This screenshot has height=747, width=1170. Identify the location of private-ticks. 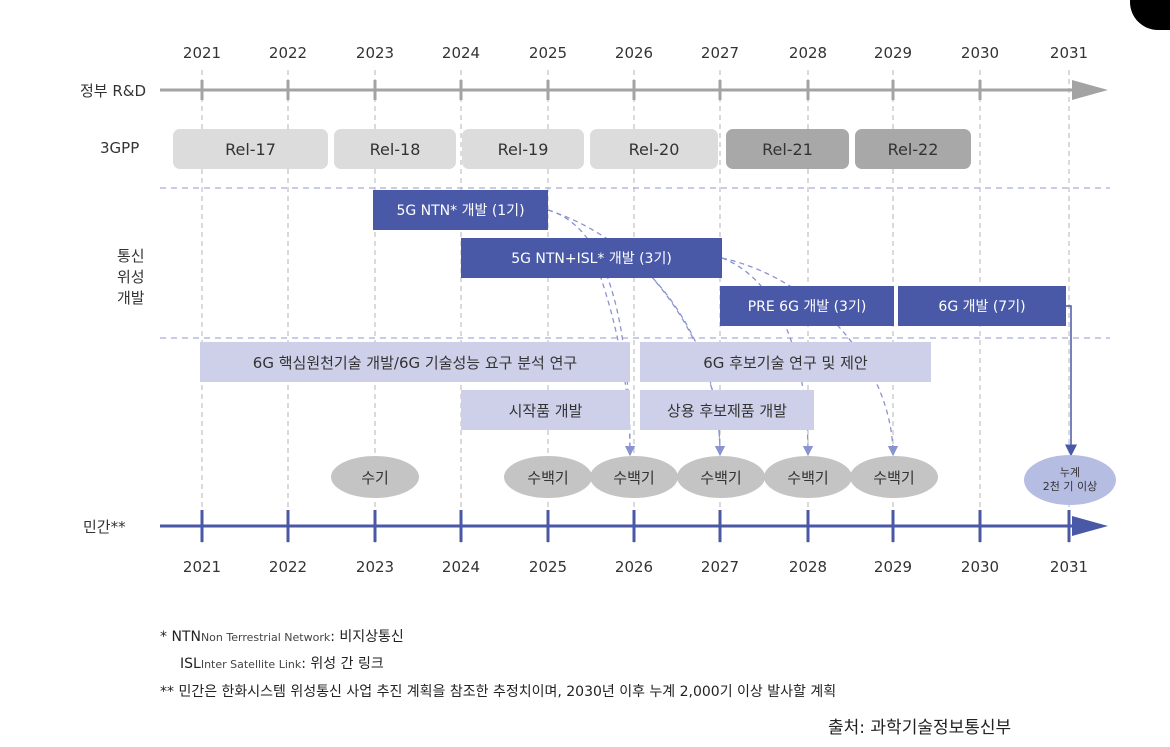
(635, 526).